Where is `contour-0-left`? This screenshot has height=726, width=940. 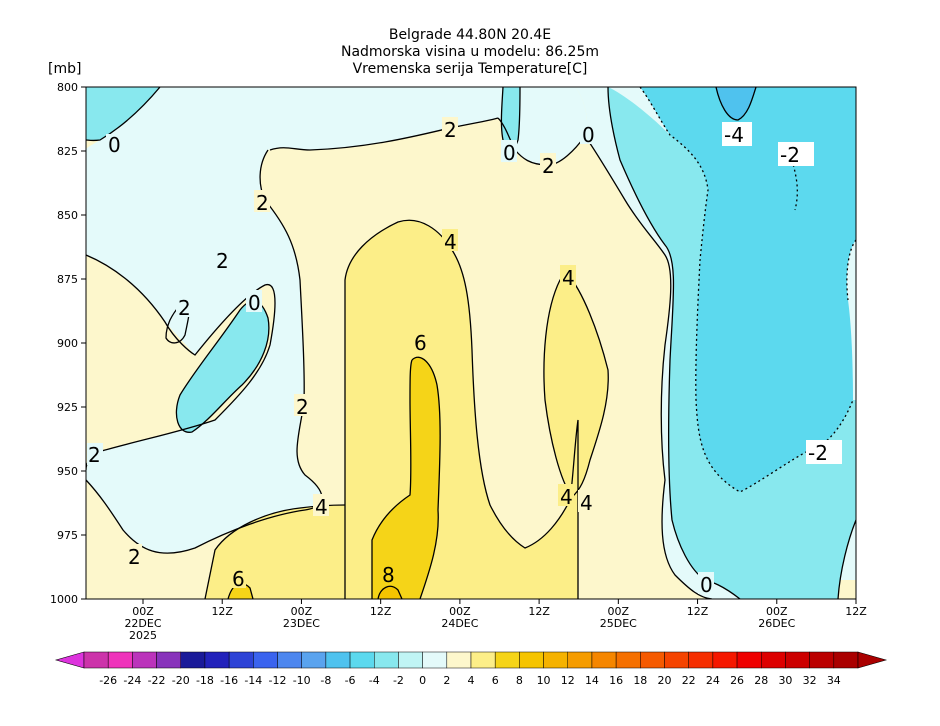
contour-0-left is located at coordinates (123, 114).